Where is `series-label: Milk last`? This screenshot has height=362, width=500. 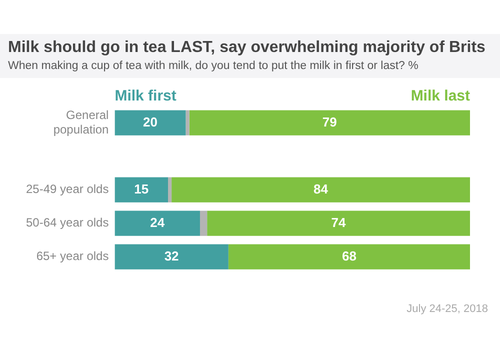
series-label: Milk last is located at coordinates (440, 96).